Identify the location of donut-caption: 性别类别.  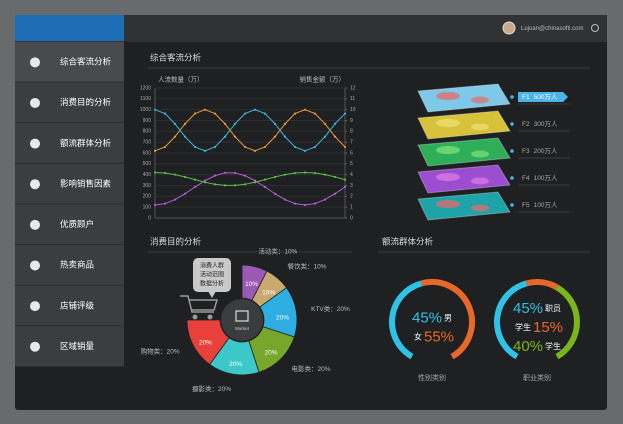
(432, 377).